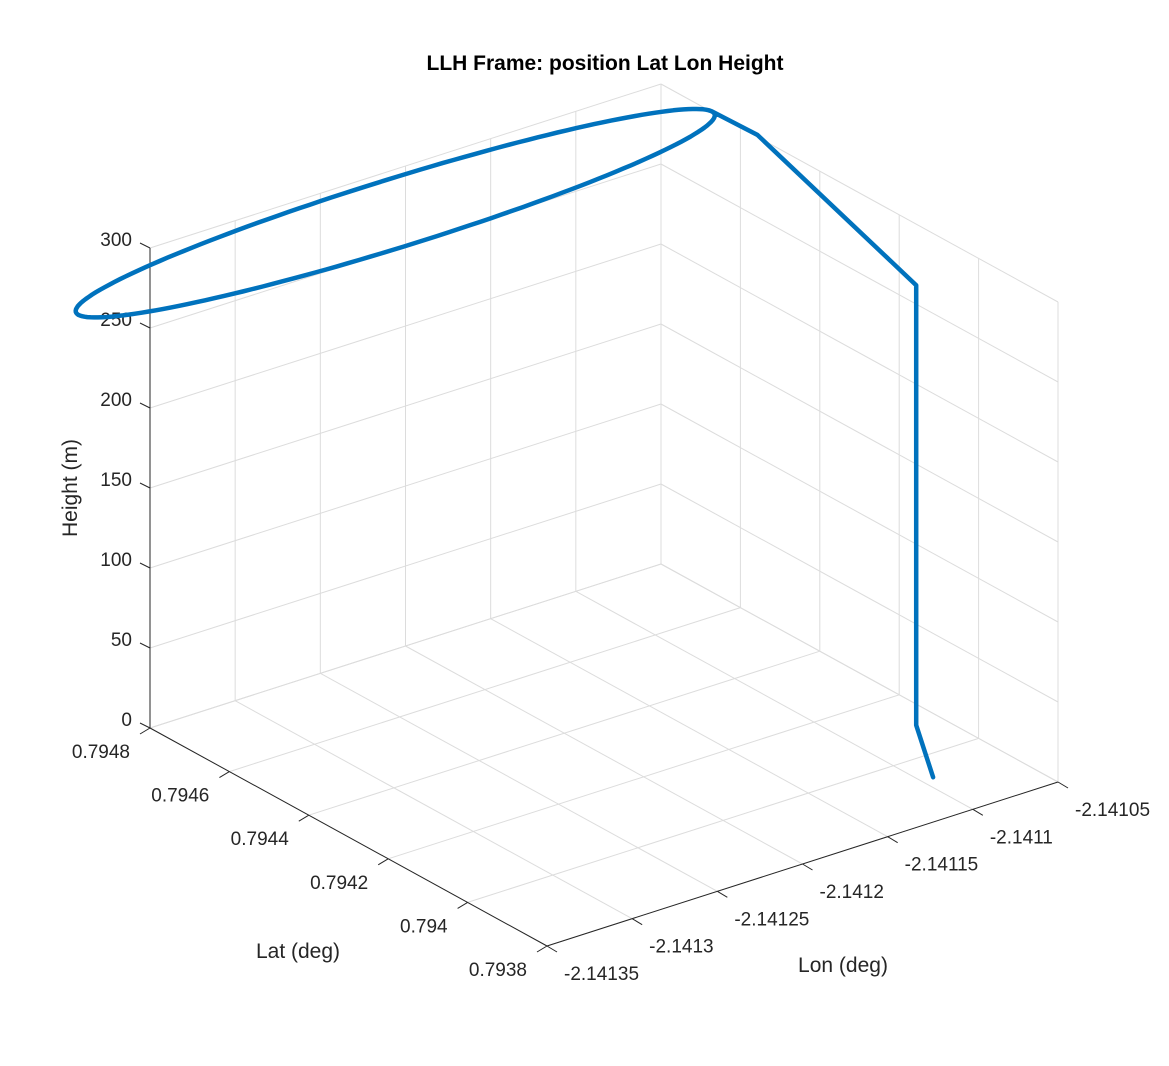 The height and width of the screenshot is (1066, 1169). Describe the element at coordinates (424, 926) in the screenshot. I see `y-tick-label: 0.794` at that location.